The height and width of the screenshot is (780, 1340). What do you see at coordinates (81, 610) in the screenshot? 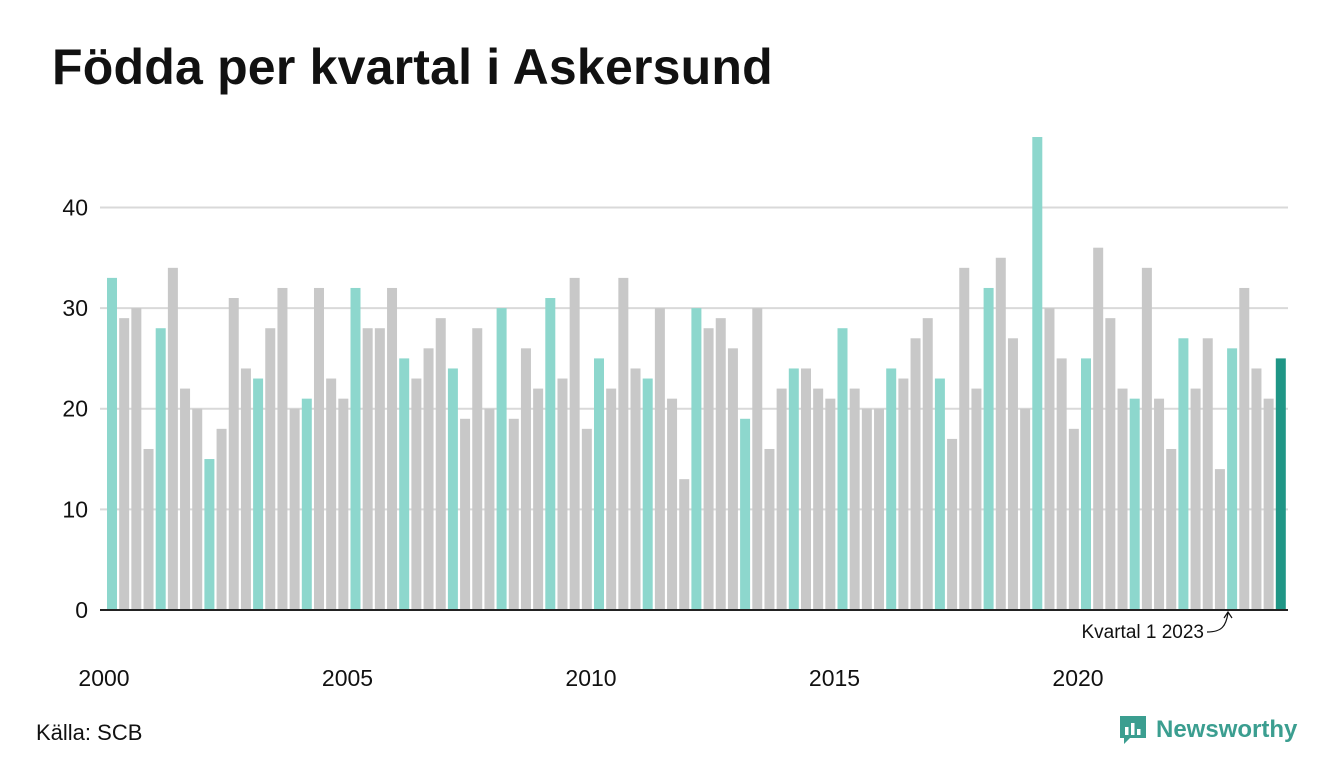
I see `y-tick-label: 0` at bounding box center [81, 610].